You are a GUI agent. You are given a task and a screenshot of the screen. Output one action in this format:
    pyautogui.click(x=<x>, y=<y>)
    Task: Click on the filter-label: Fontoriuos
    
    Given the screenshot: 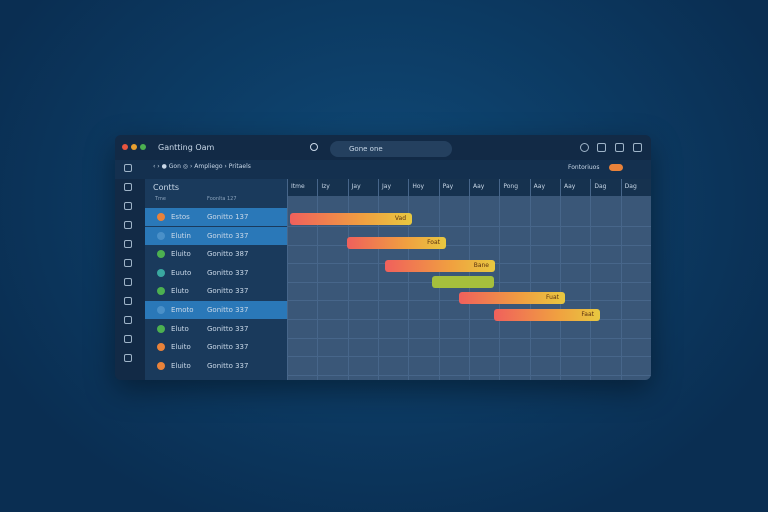 What is the action you would take?
    pyautogui.click(x=584, y=167)
    